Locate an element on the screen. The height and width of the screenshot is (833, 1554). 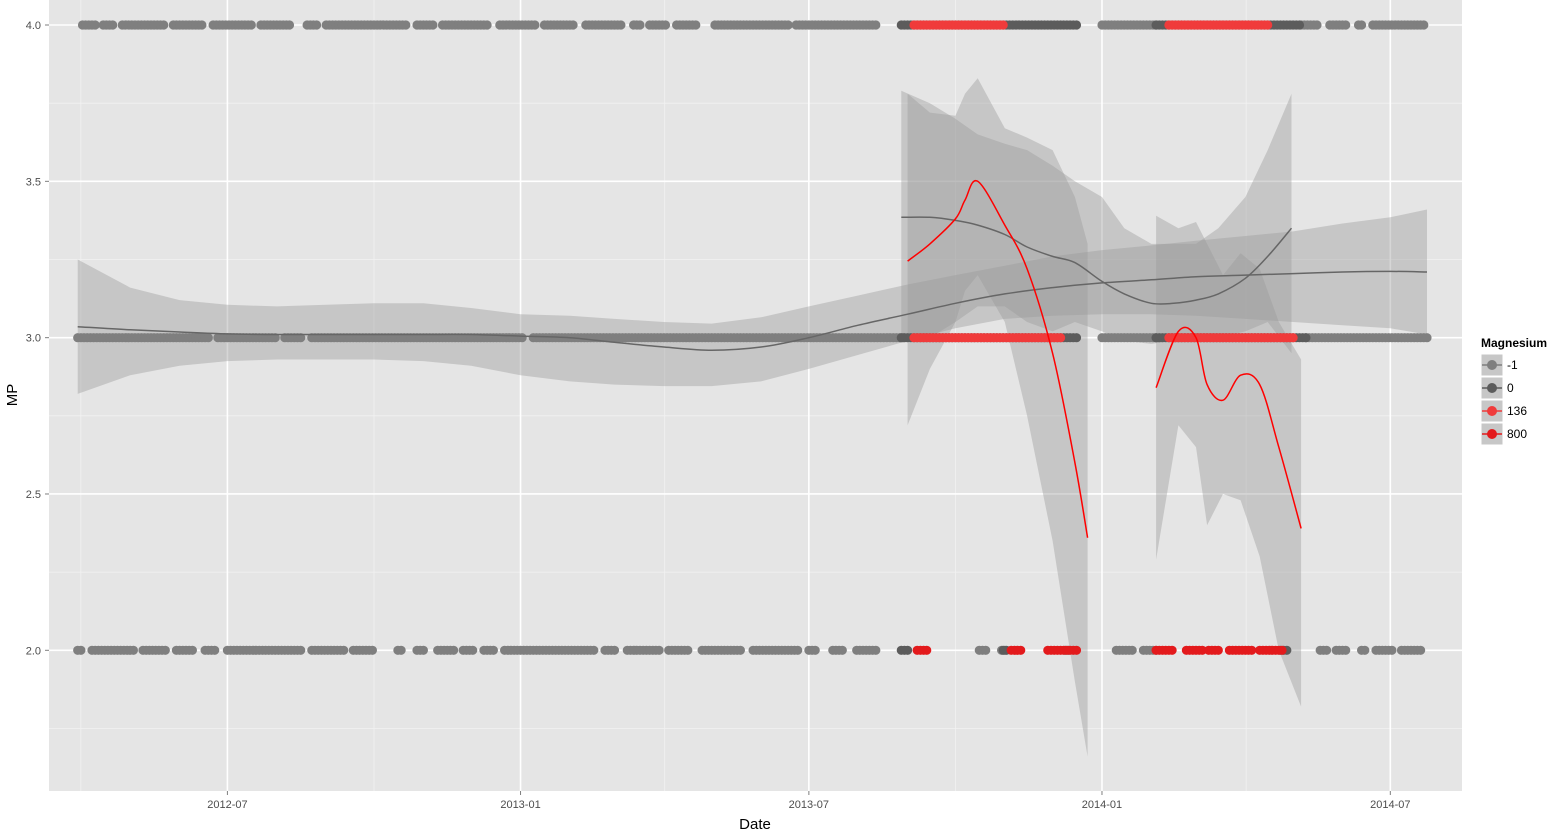
y-tick-label: 2.5 is located at coordinates (33, 495).